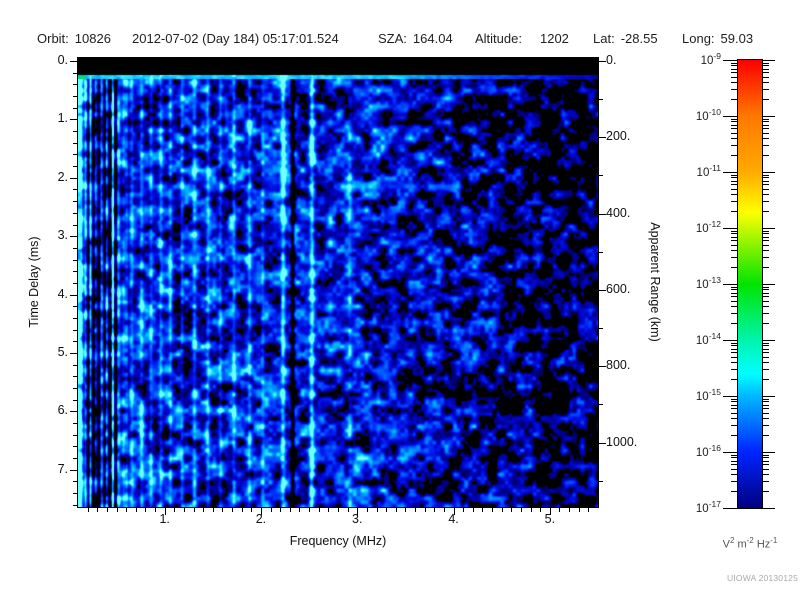  Describe the element at coordinates (62, 235) in the screenshot. I see `y-left-tick-label: 3.` at that location.